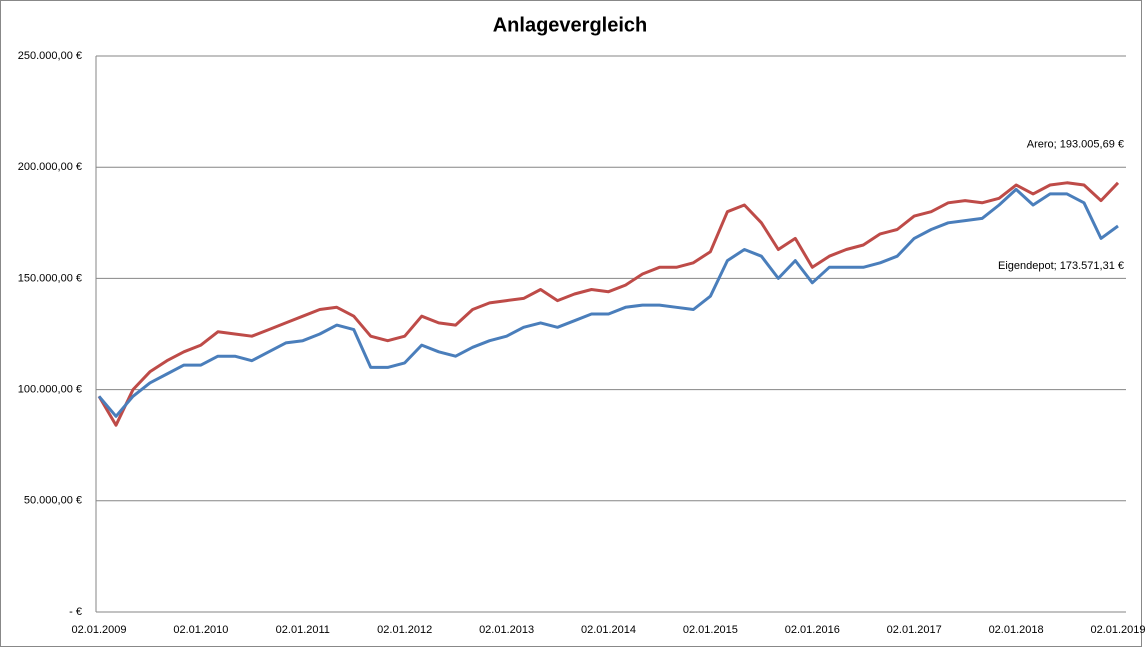 Image resolution: width=1146 pixels, height=653 pixels. What do you see at coordinates (1075, 145) in the screenshot?
I see `data-label: Arero; 193.005,69 €` at bounding box center [1075, 145].